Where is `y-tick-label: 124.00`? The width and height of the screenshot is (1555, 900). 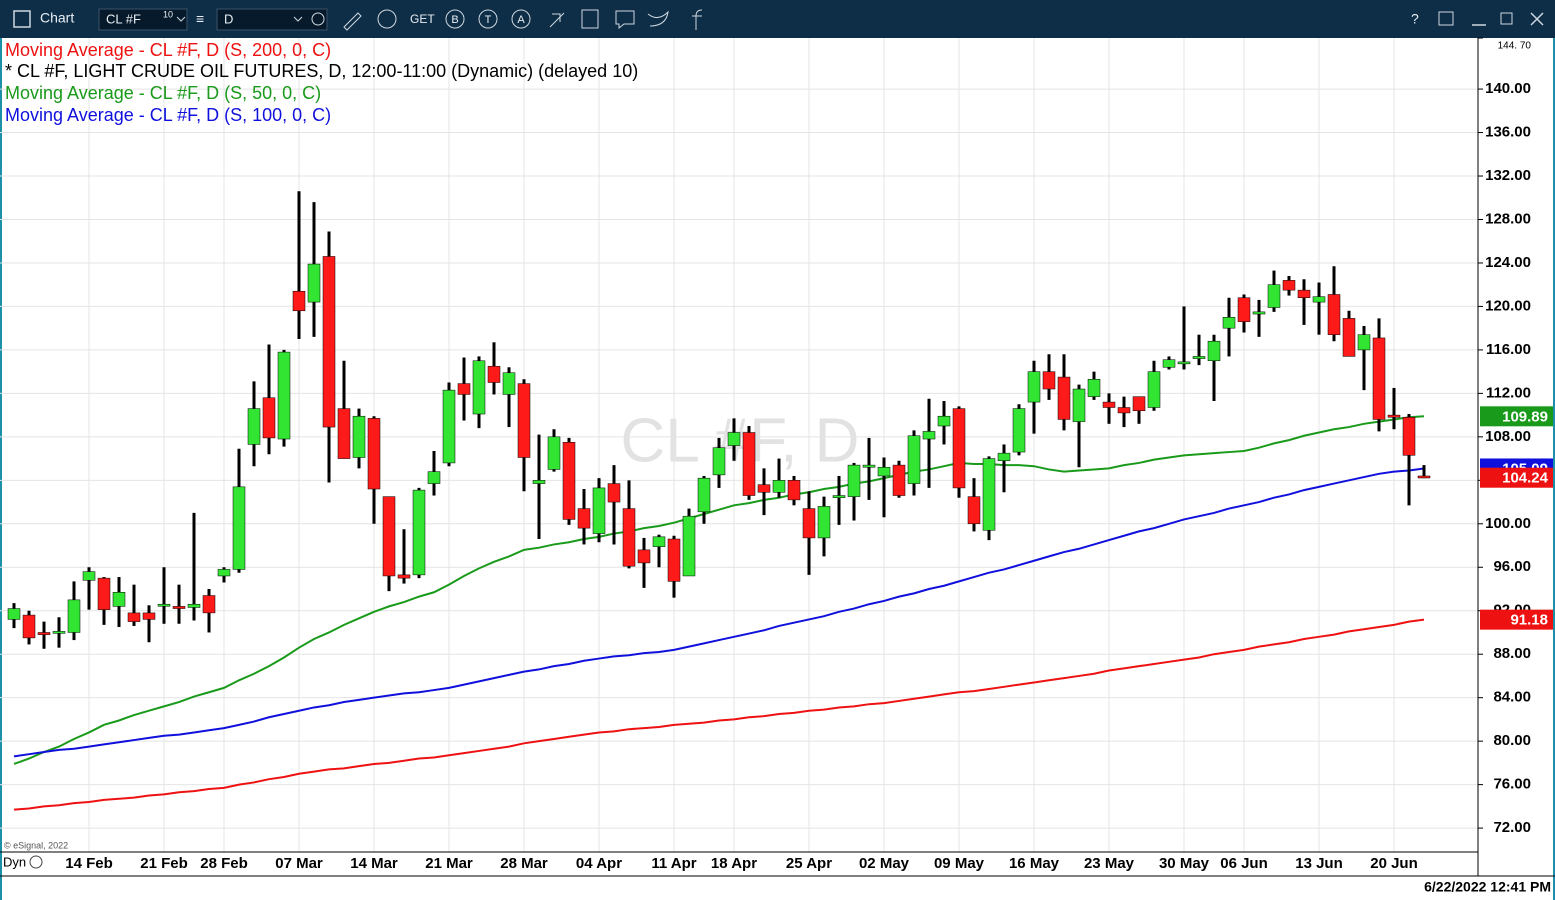 y-tick-label: 124.00 is located at coordinates (1508, 262).